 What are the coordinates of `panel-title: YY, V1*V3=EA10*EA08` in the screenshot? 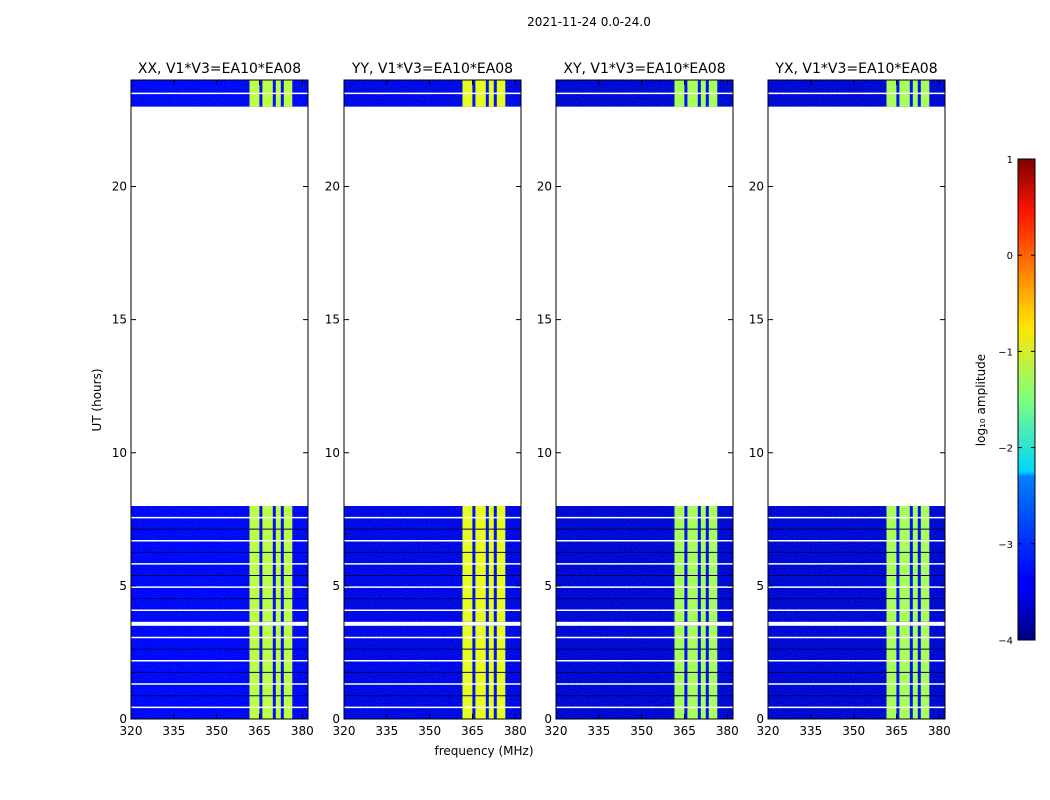 It's located at (432, 69).